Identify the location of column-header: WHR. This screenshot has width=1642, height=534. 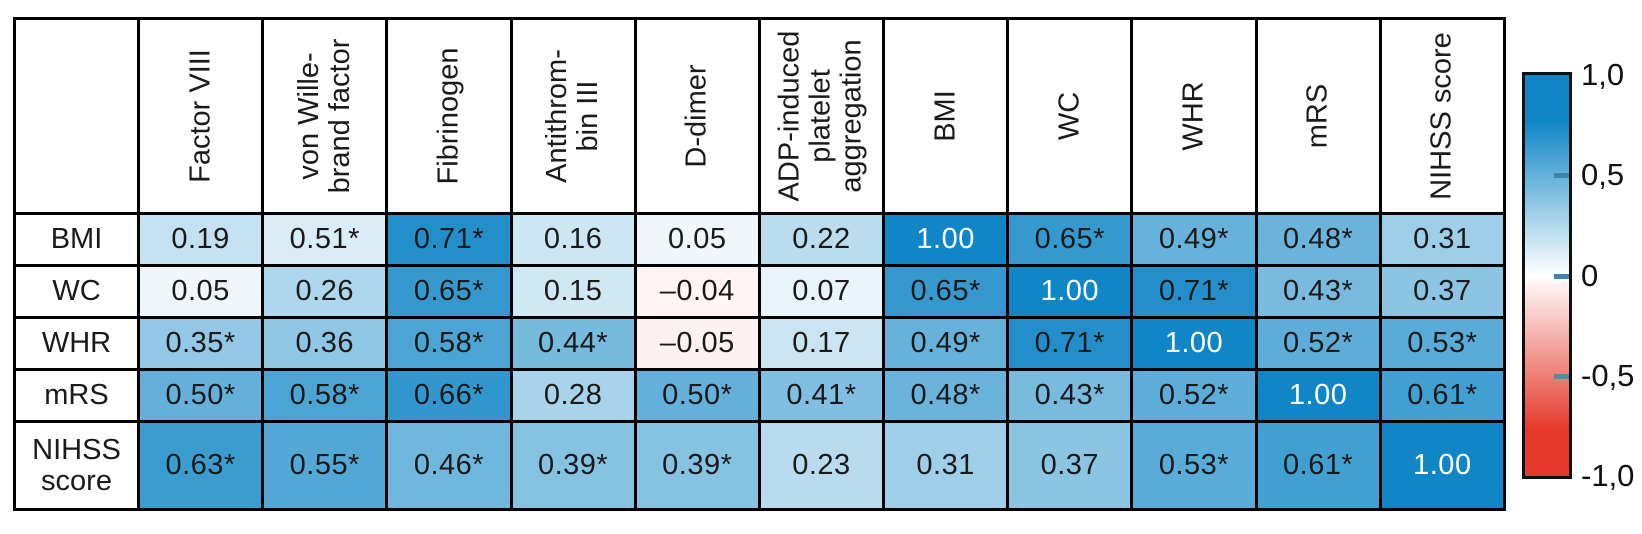
(1194, 116).